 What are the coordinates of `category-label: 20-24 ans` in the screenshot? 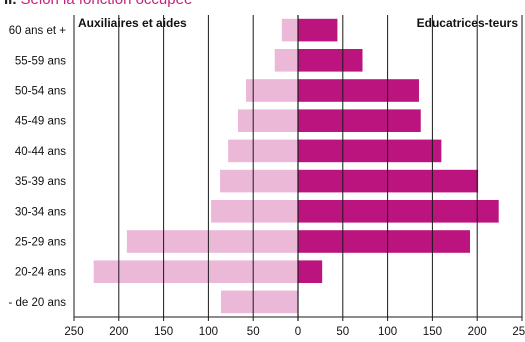 It's located at (40, 273).